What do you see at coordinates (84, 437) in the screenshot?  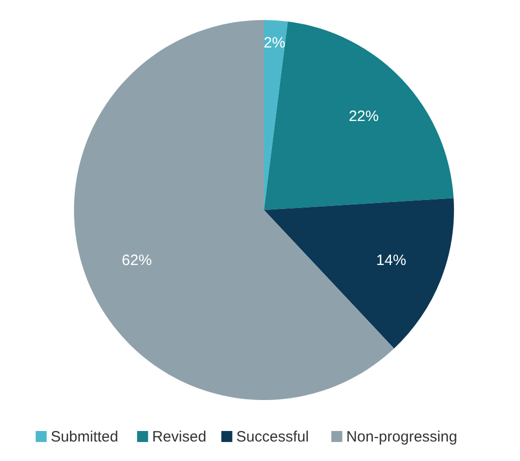 I see `legend-label: Submitted` at bounding box center [84, 437].